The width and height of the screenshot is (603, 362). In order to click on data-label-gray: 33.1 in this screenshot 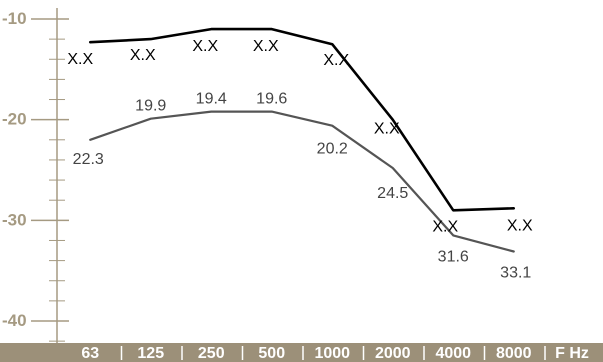, I will do `click(515, 273)`.